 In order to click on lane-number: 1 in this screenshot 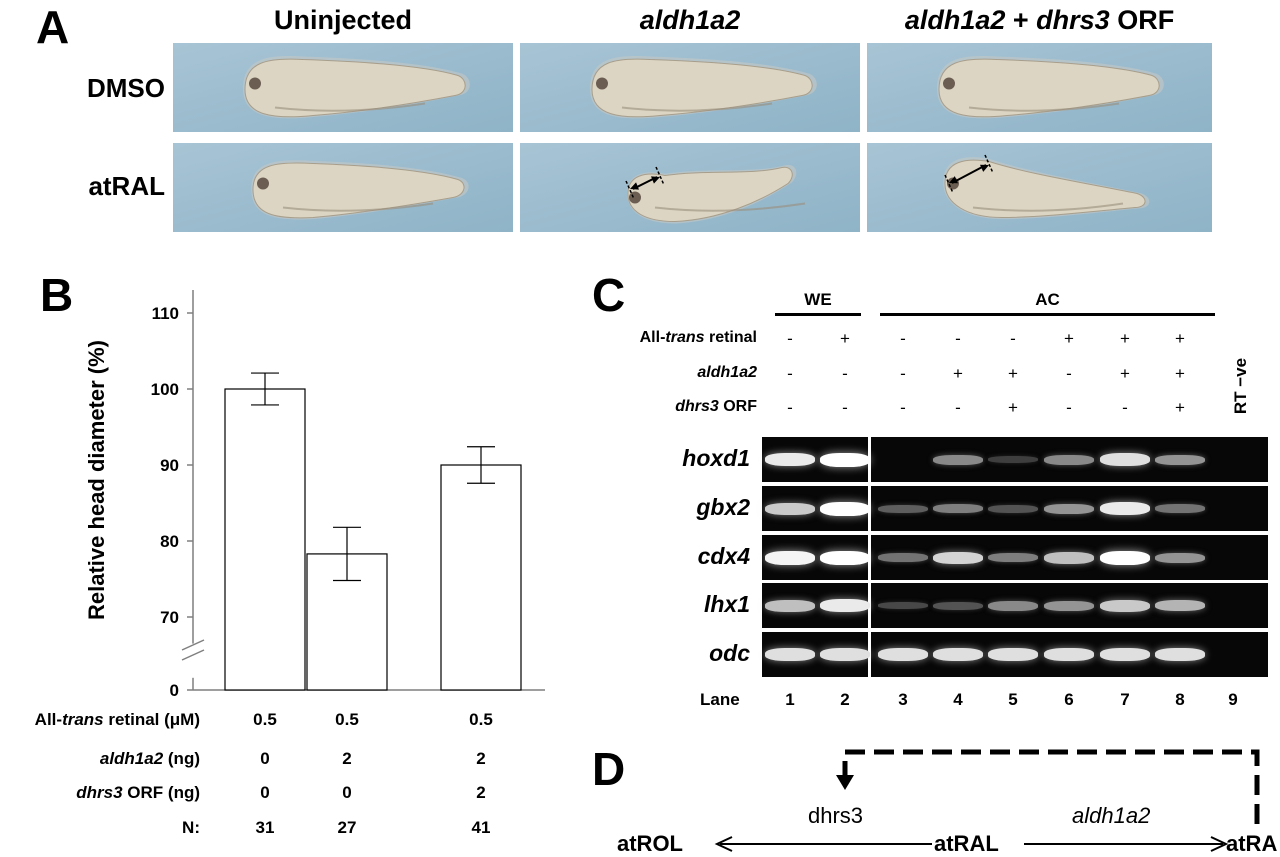, I will do `click(790, 699)`.